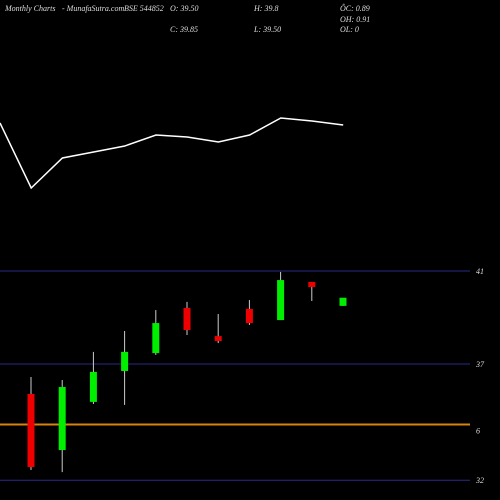 The image size is (500, 500). What do you see at coordinates (144, 8) in the screenshot?
I see `symbol: BSE 544852` at bounding box center [144, 8].